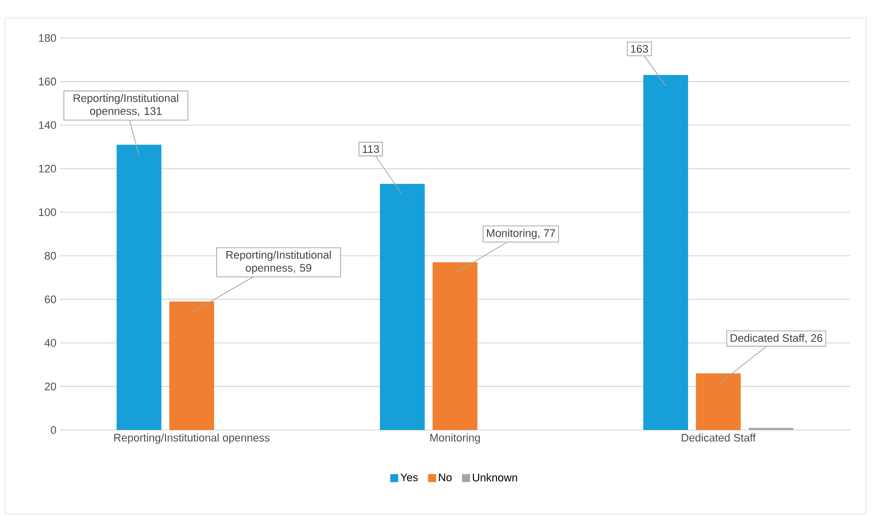 This screenshot has height=515, width=871. Describe the element at coordinates (47, 125) in the screenshot. I see `y-tick-label: 140` at that location.